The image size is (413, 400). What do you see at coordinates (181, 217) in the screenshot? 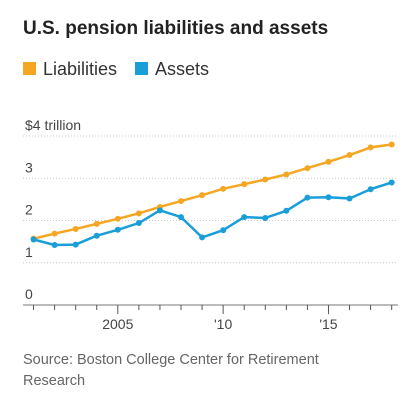
I see `data-point-assets-2008` at bounding box center [181, 217].